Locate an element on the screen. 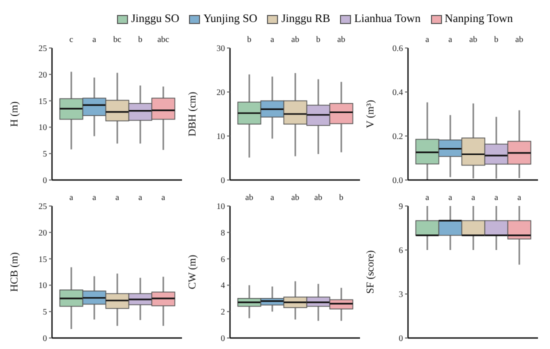  y-axis-title: HCB (m) is located at coordinates (15, 272).